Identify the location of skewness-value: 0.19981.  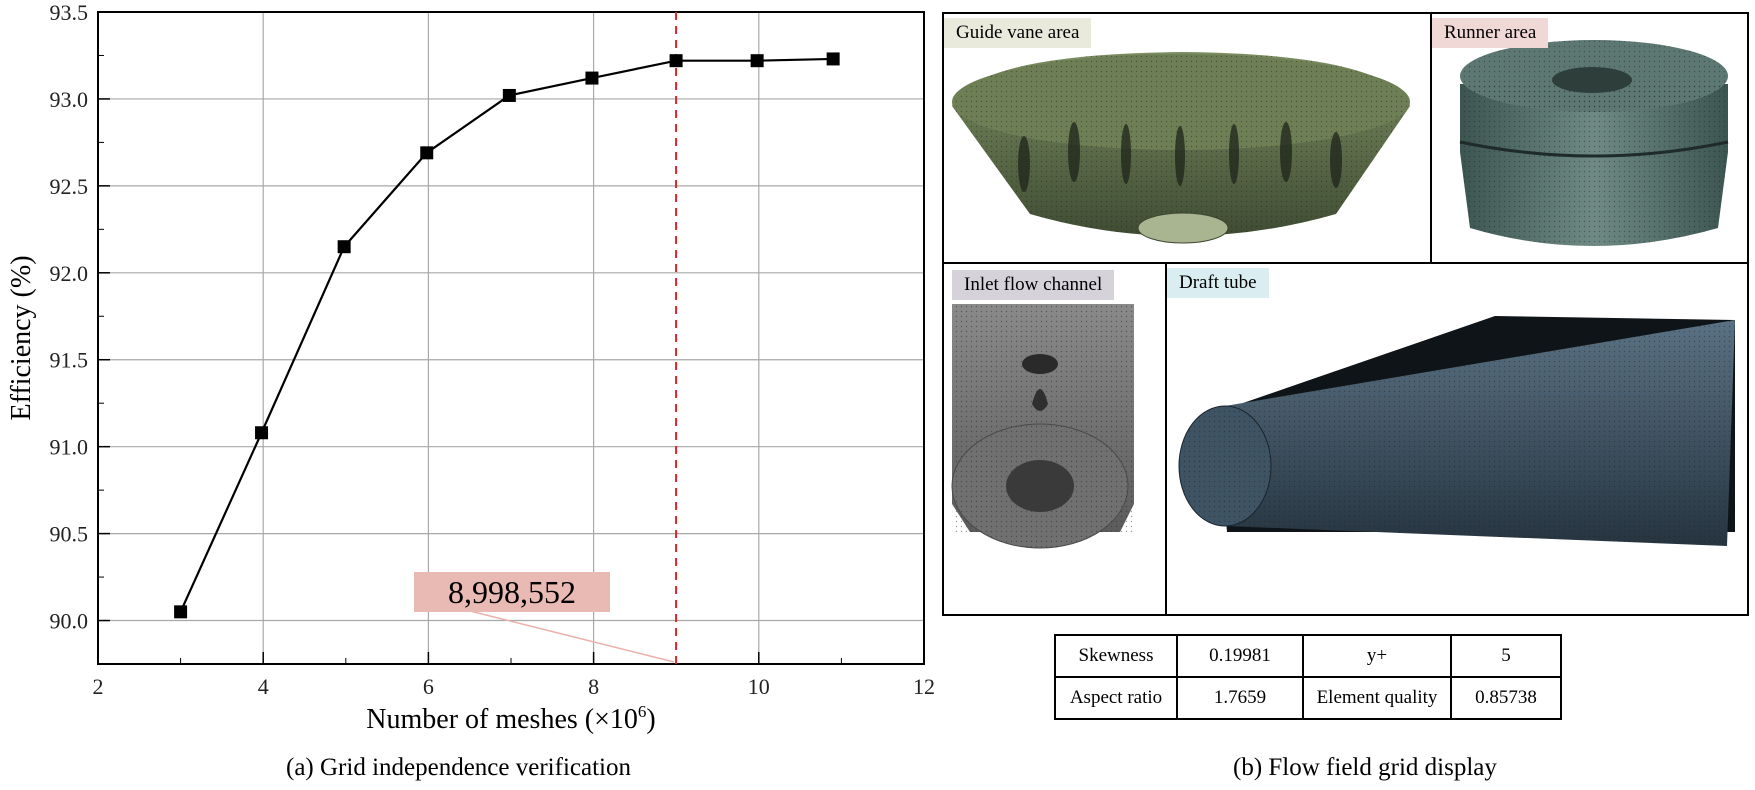
(1240, 656).